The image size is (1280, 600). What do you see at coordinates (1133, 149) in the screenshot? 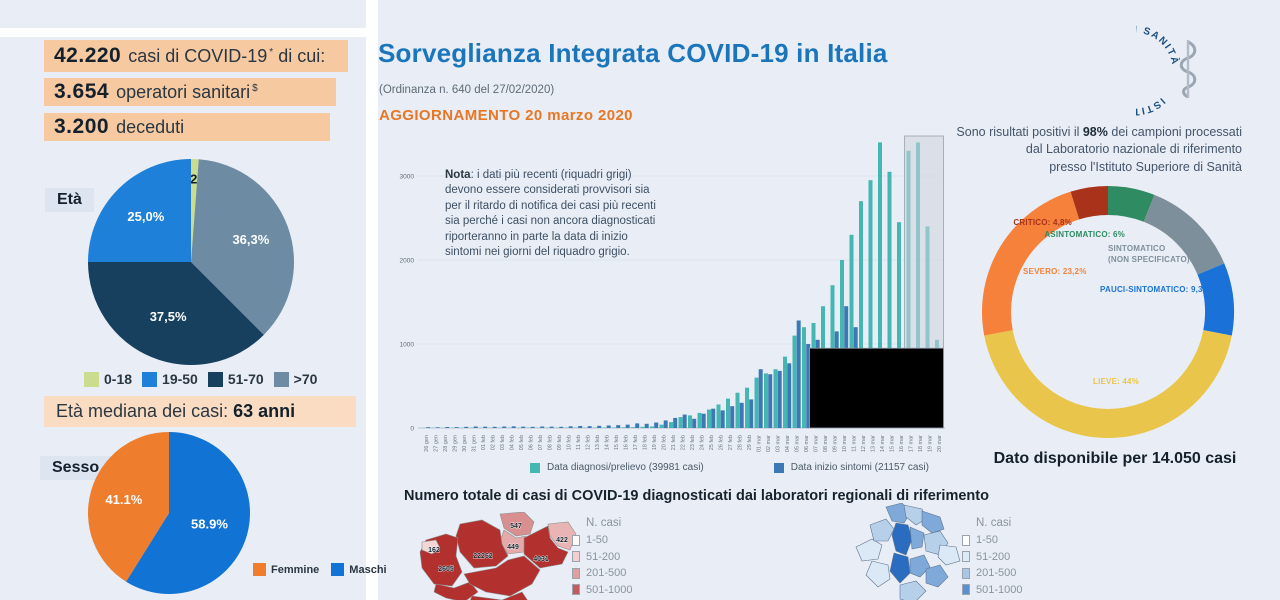
I see `positivity-l2: dal Laboratorio nazionale di riferimento` at bounding box center [1133, 149].